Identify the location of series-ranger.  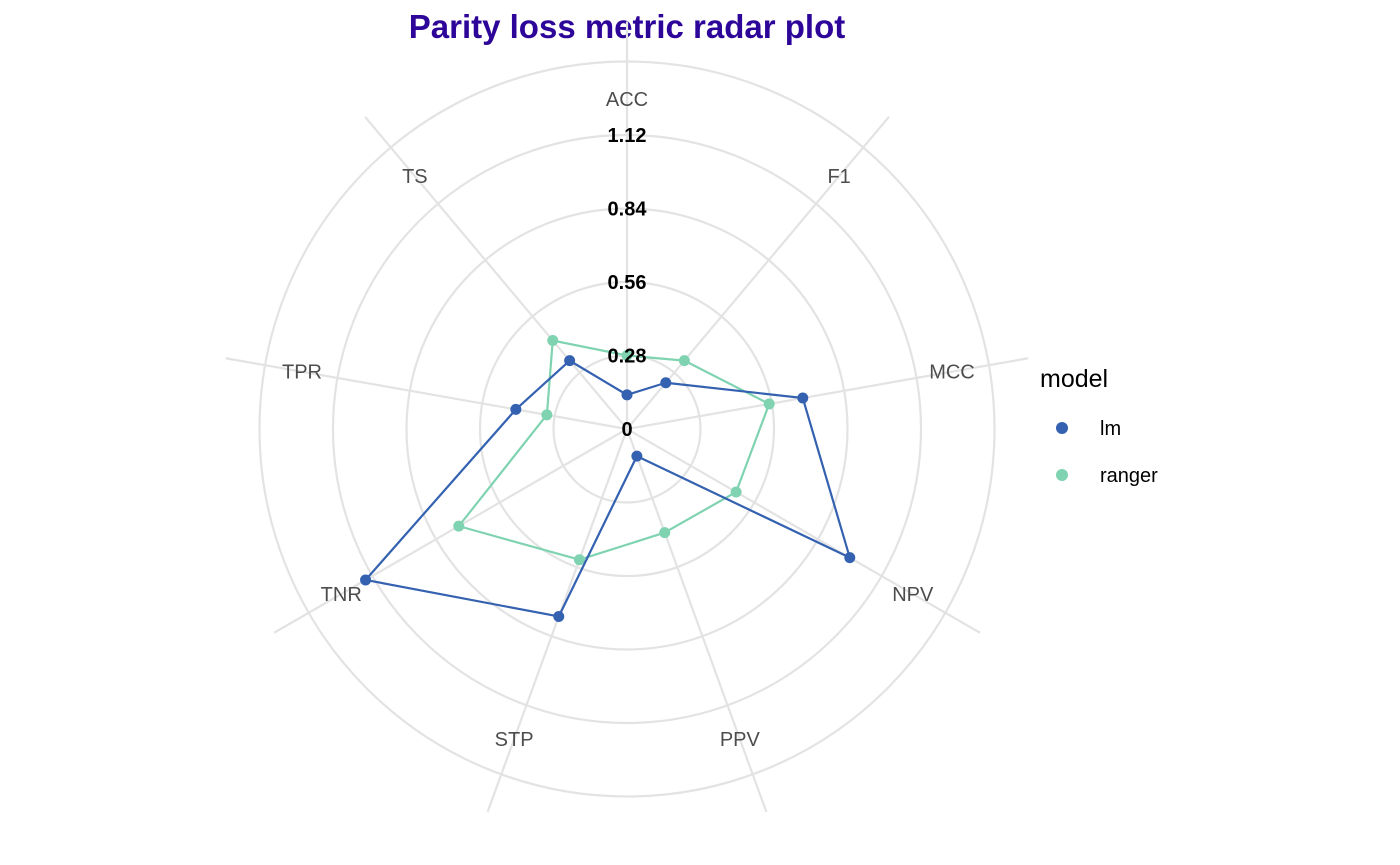
(614, 450).